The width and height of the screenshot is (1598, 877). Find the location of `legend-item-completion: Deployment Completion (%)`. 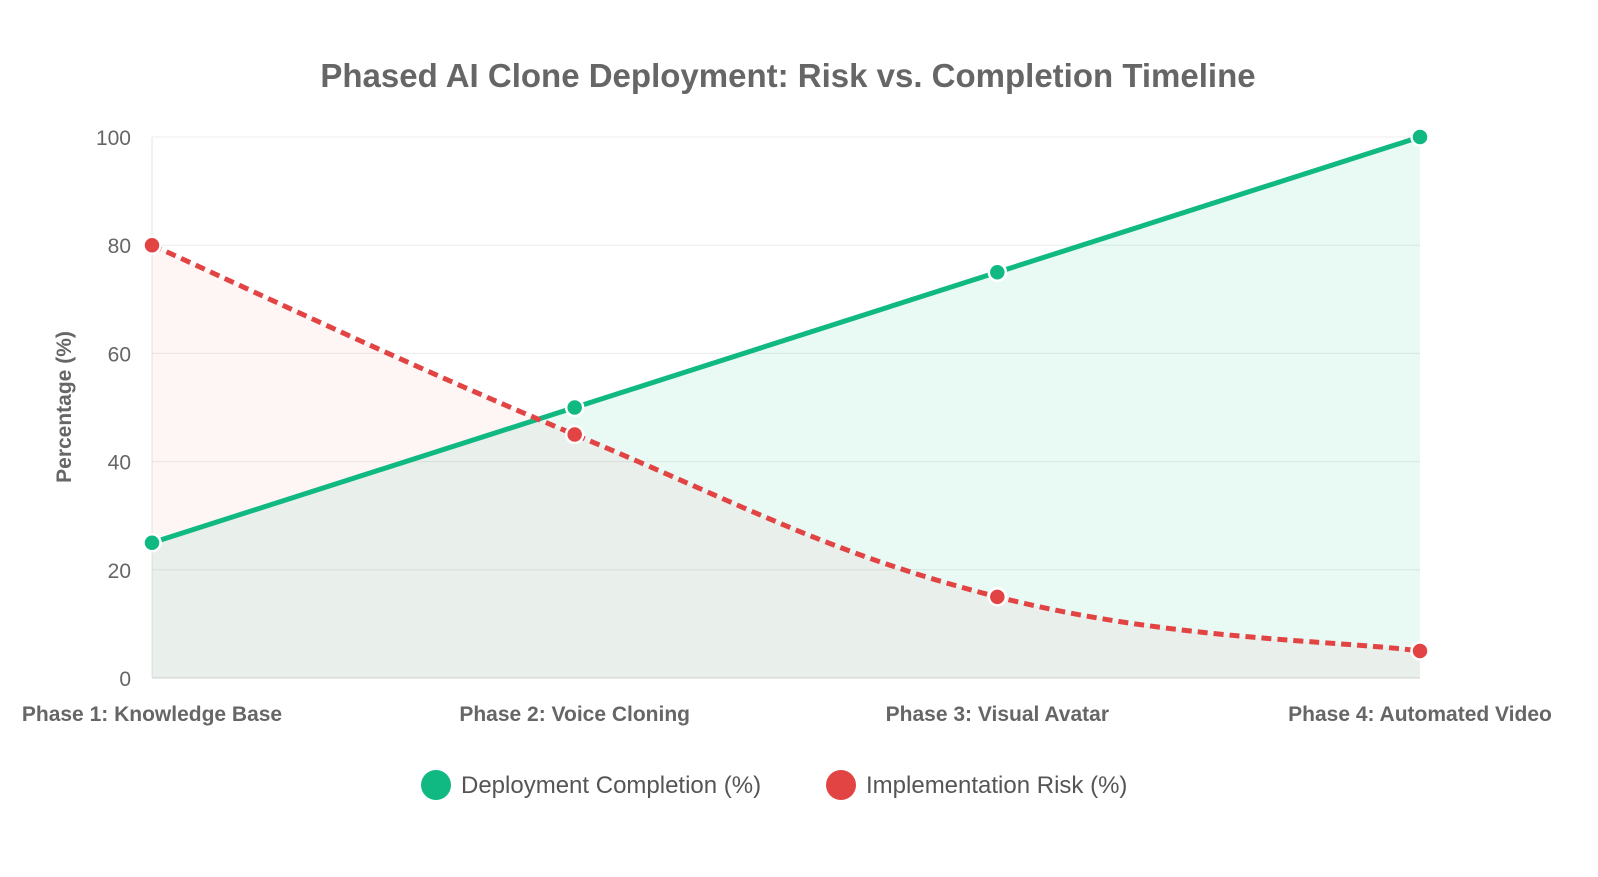

legend-item-completion: Deployment Completion (%) is located at coordinates (591, 785).